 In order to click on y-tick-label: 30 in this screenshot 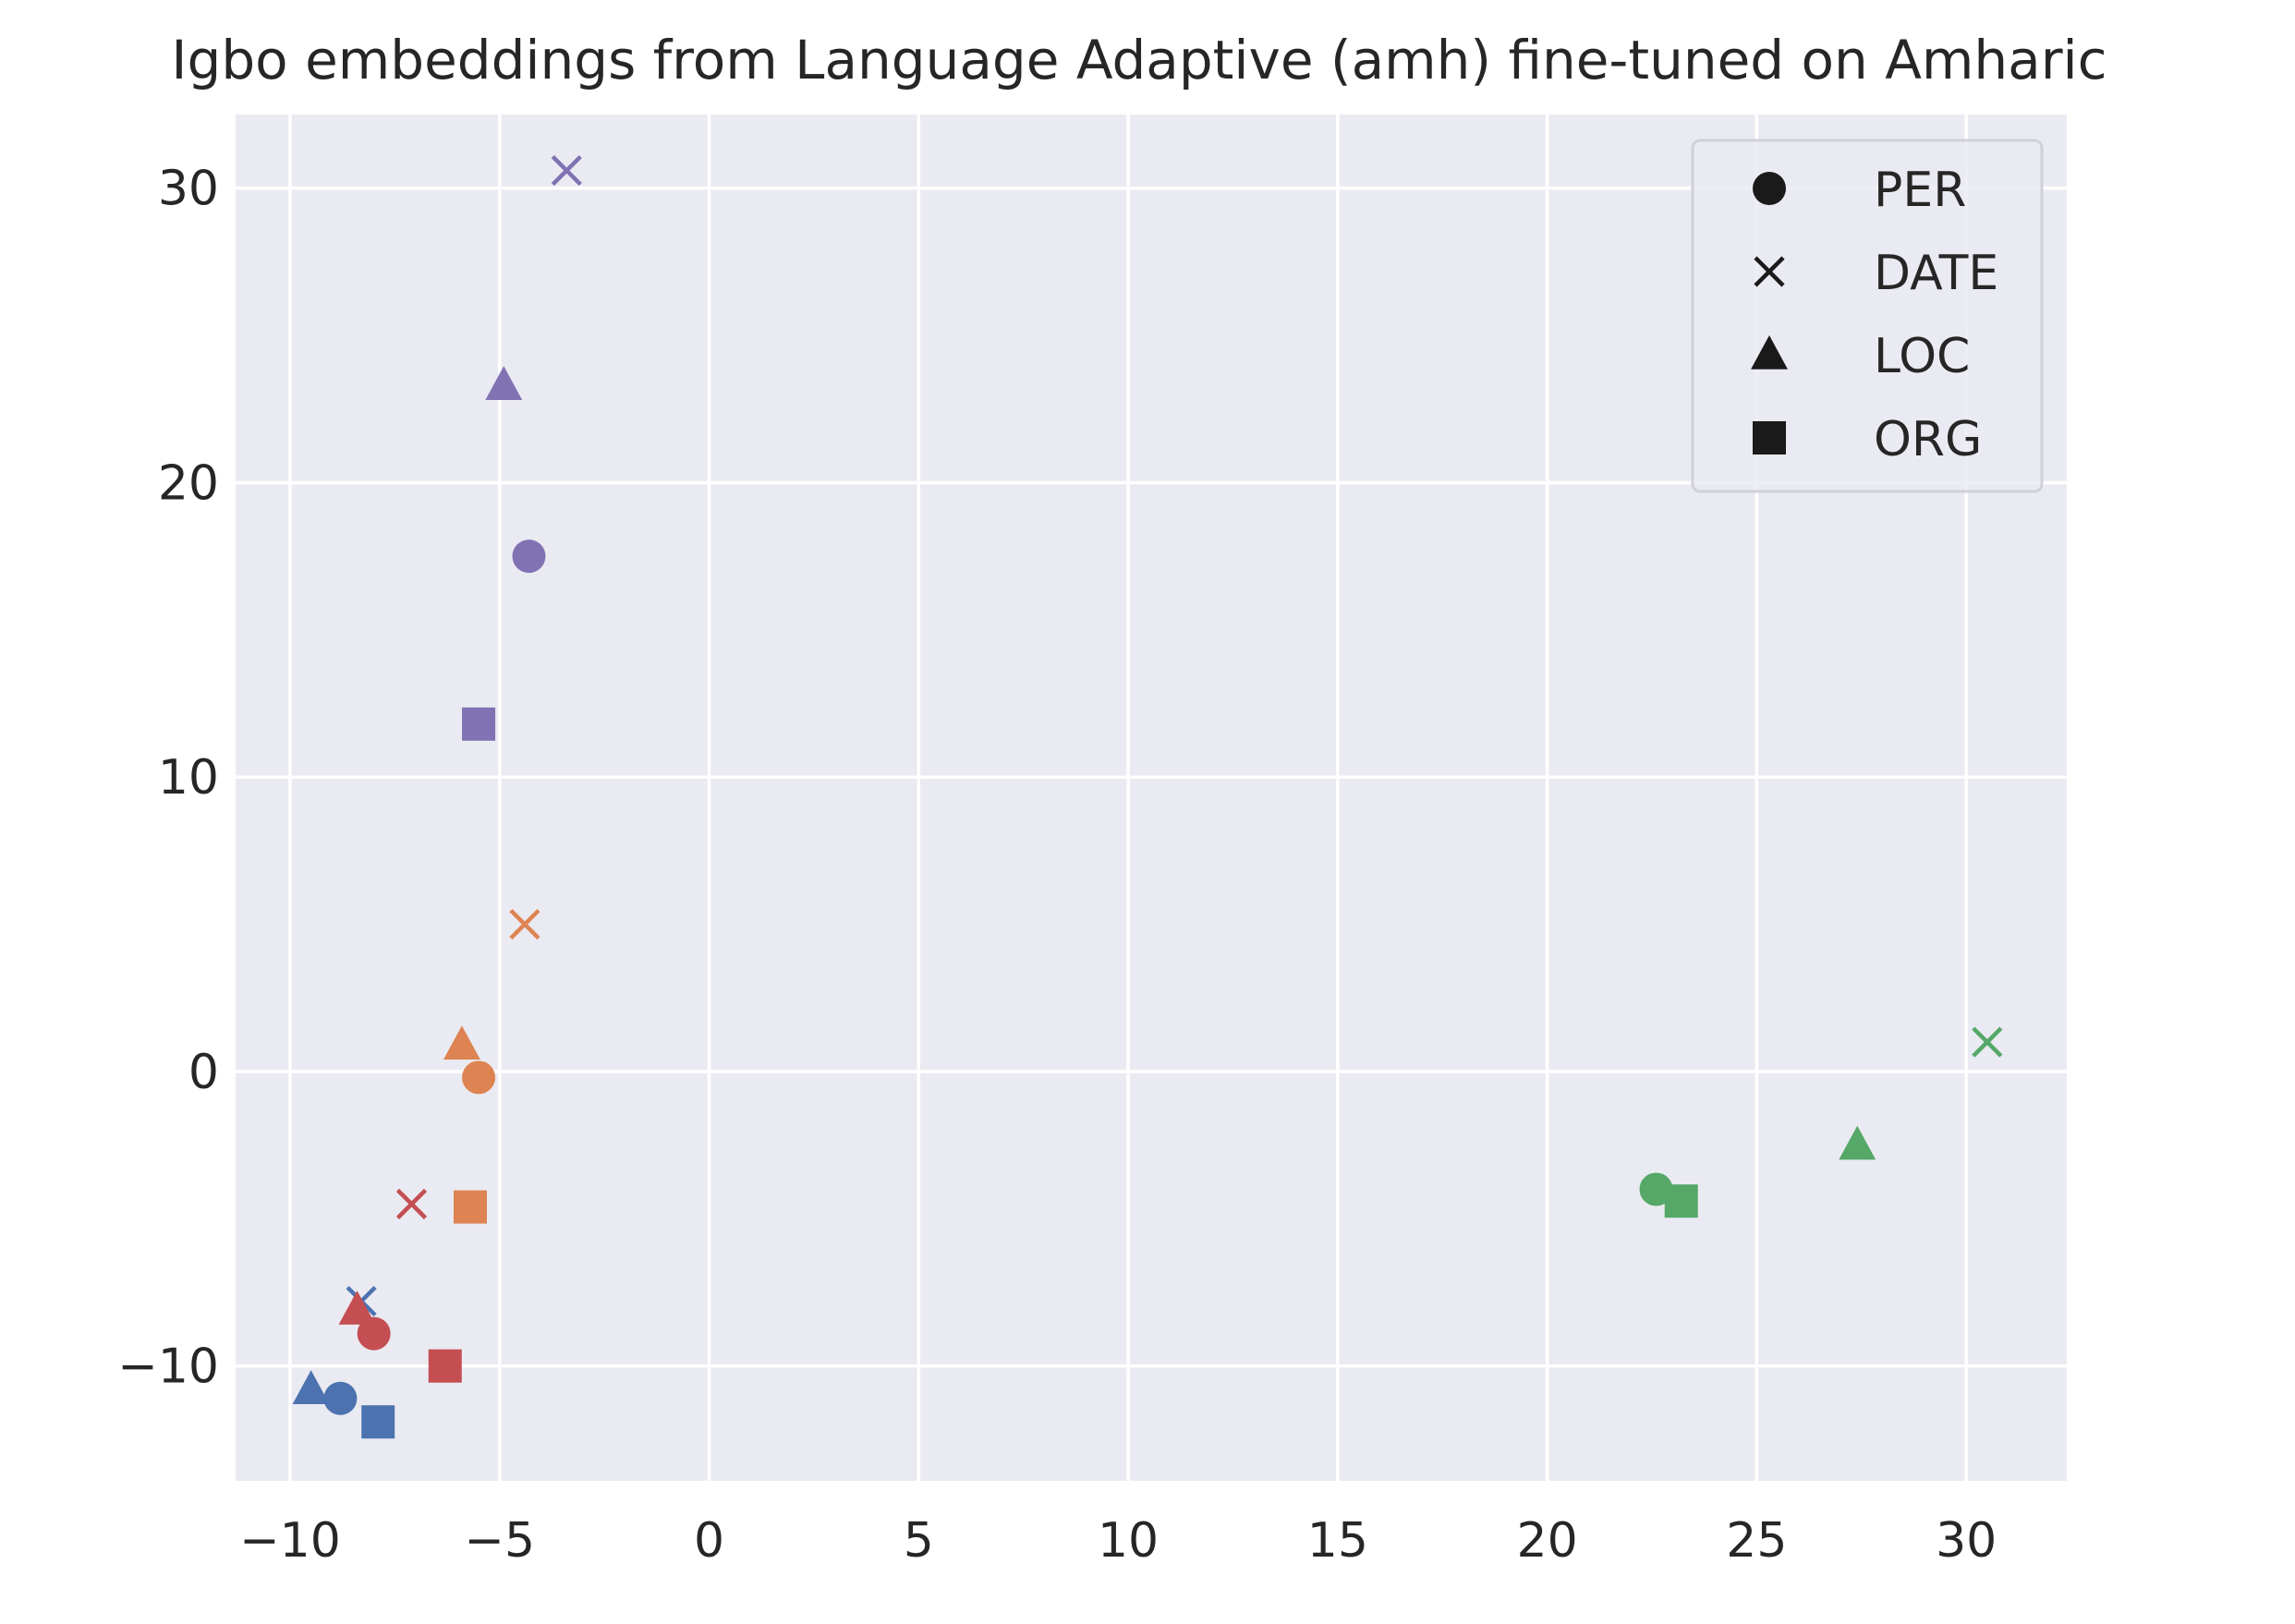, I will do `click(188, 189)`.